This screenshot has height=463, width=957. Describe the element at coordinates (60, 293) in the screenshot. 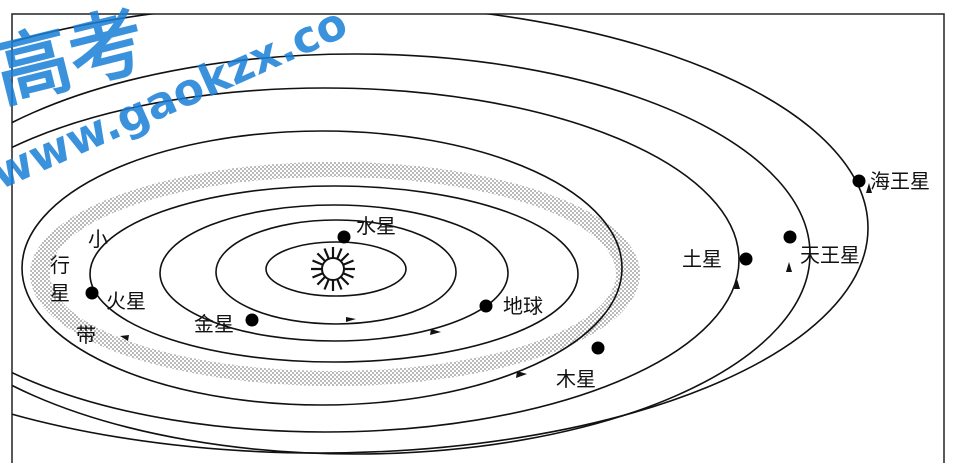

I see `asteroid-belt-label-3: 星` at that location.